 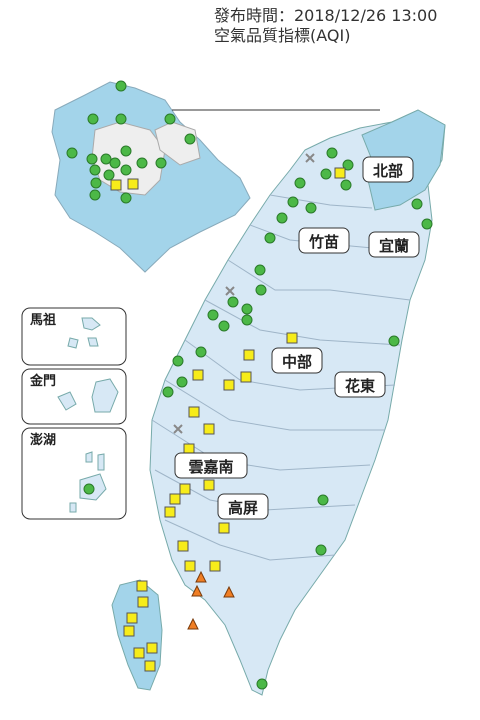 I want to click on penghu-islands, so click(x=88, y=482).